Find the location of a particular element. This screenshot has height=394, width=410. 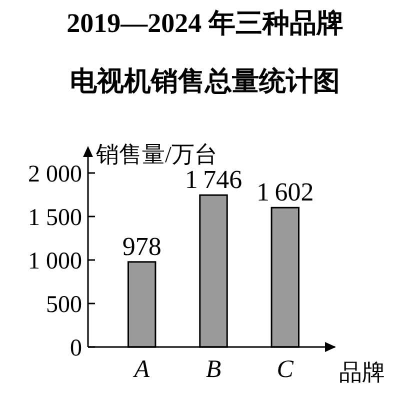

y-tick-label: 1 000 is located at coordinates (55, 261).